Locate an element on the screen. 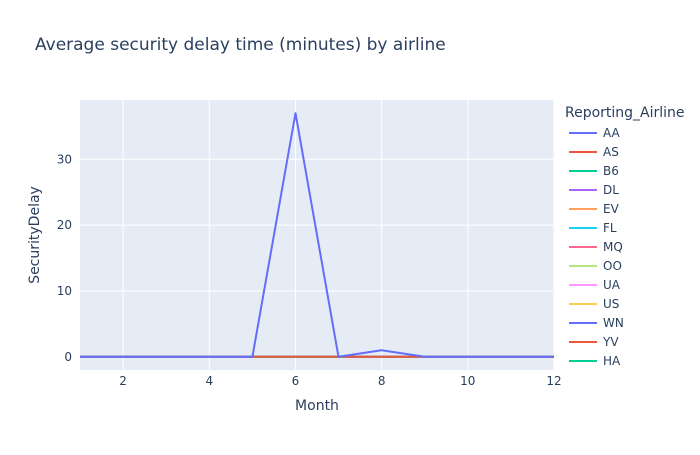 The image size is (700, 455). legend-item-dl: DL is located at coordinates (594, 190).